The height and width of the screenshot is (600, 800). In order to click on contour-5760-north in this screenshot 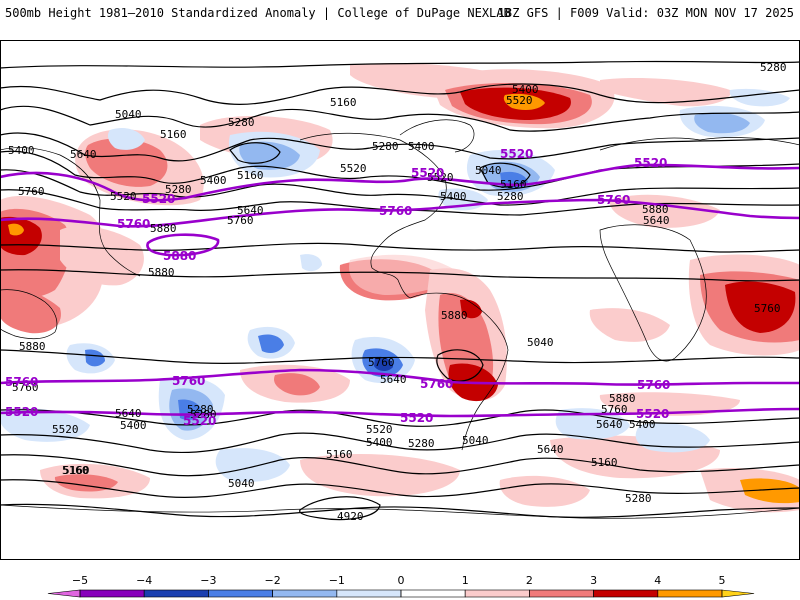, I will do `click(400, 213)`.